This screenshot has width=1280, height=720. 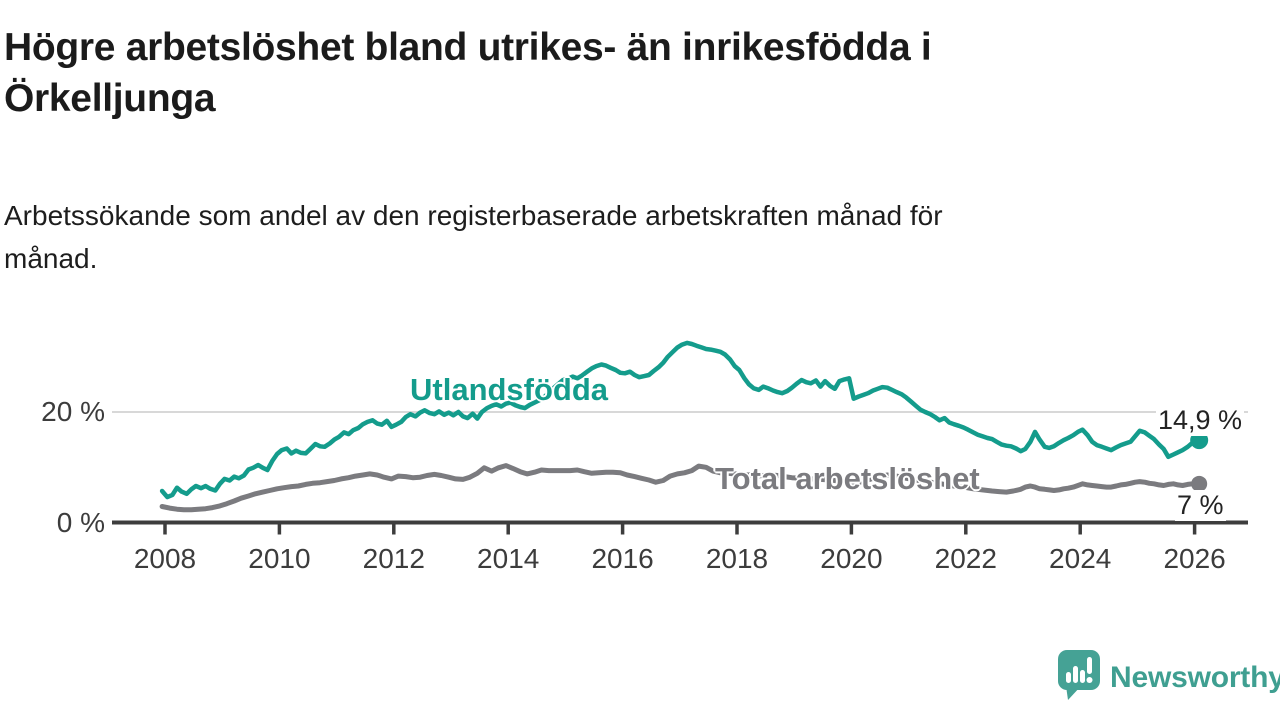 I want to click on x-tick-label-2016: 2016, so click(x=622, y=558).